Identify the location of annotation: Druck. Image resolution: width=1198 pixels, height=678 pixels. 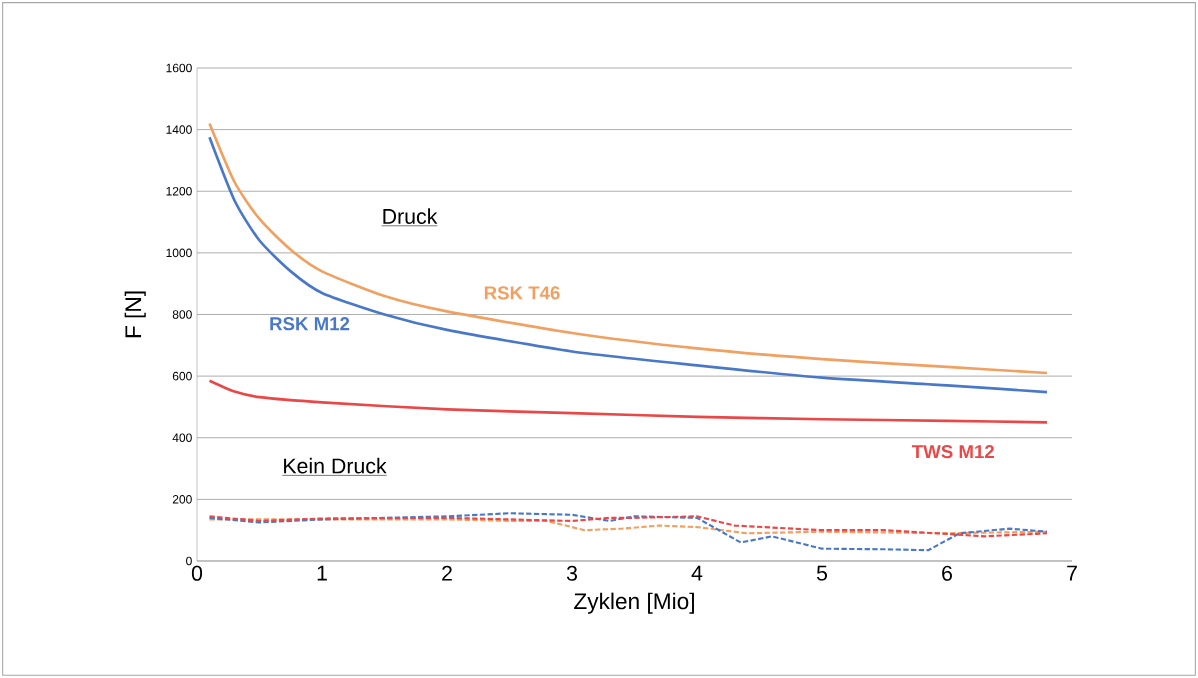
(410, 216).